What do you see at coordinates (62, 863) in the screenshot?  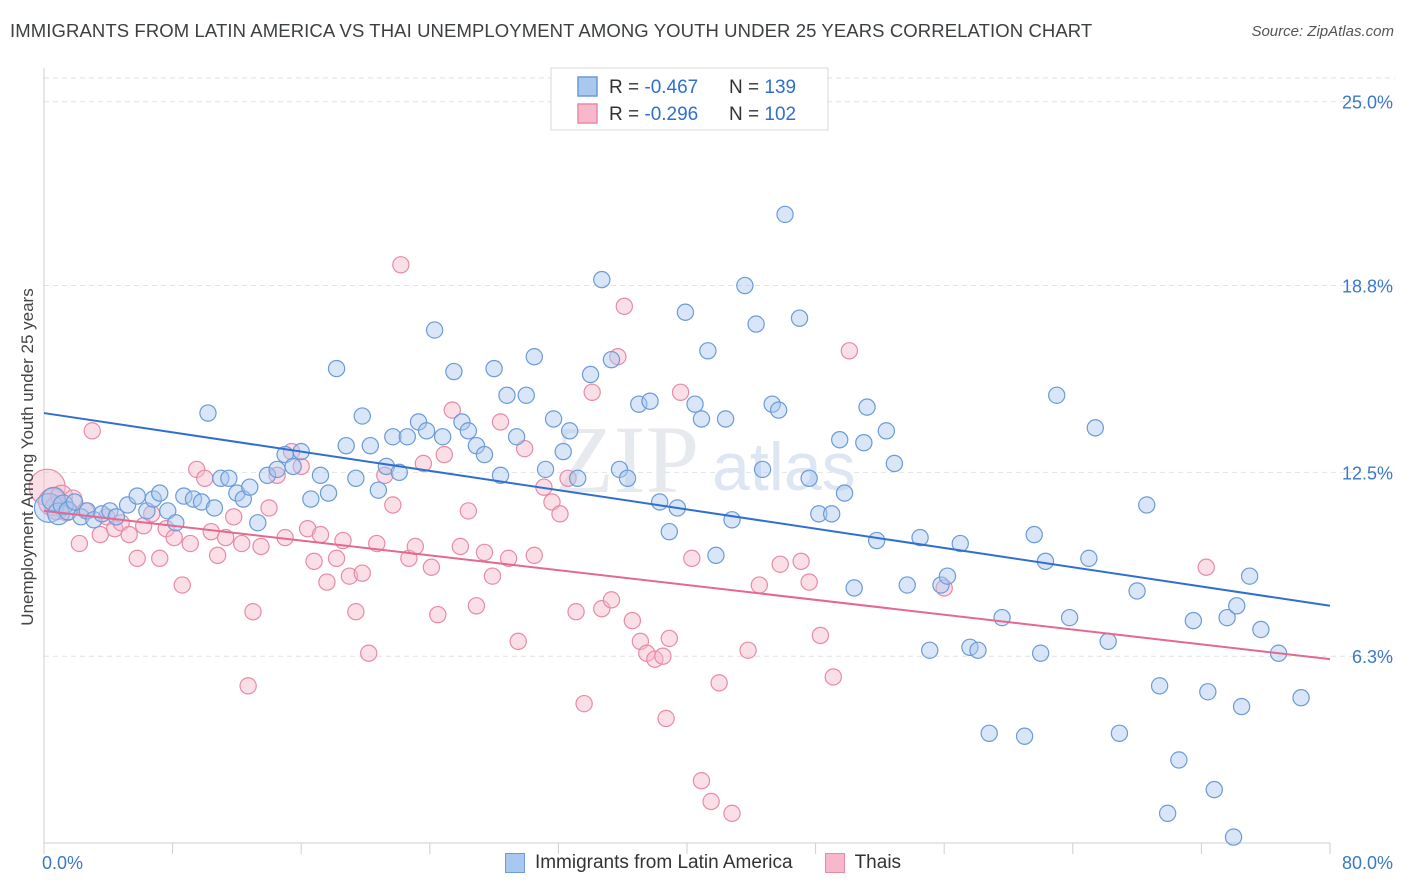 I see `x-tick-label: 0.0%` at bounding box center [62, 863].